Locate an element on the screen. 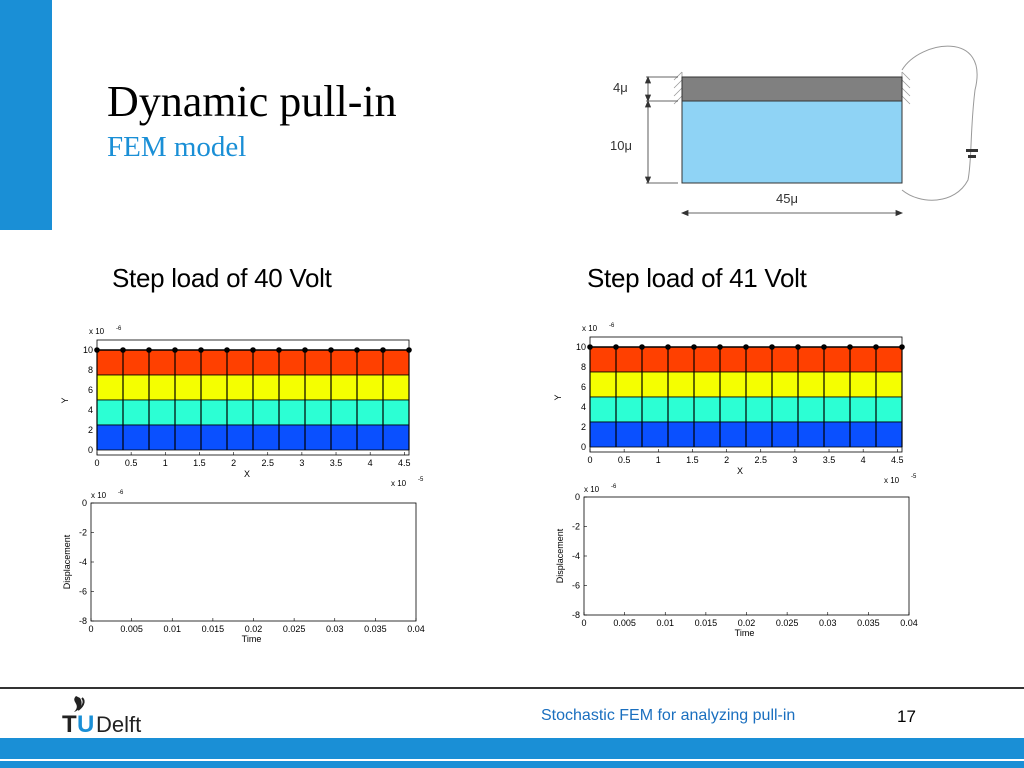 The image size is (1024, 768). x-tick-label: 0.03 is located at coordinates (335, 629).